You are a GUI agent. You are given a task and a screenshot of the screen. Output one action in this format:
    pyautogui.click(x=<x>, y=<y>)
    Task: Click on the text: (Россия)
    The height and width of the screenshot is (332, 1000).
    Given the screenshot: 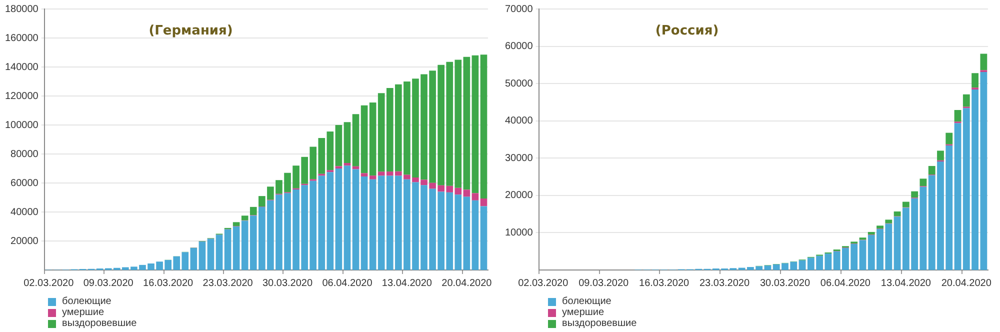 What is the action you would take?
    pyautogui.click(x=687, y=30)
    